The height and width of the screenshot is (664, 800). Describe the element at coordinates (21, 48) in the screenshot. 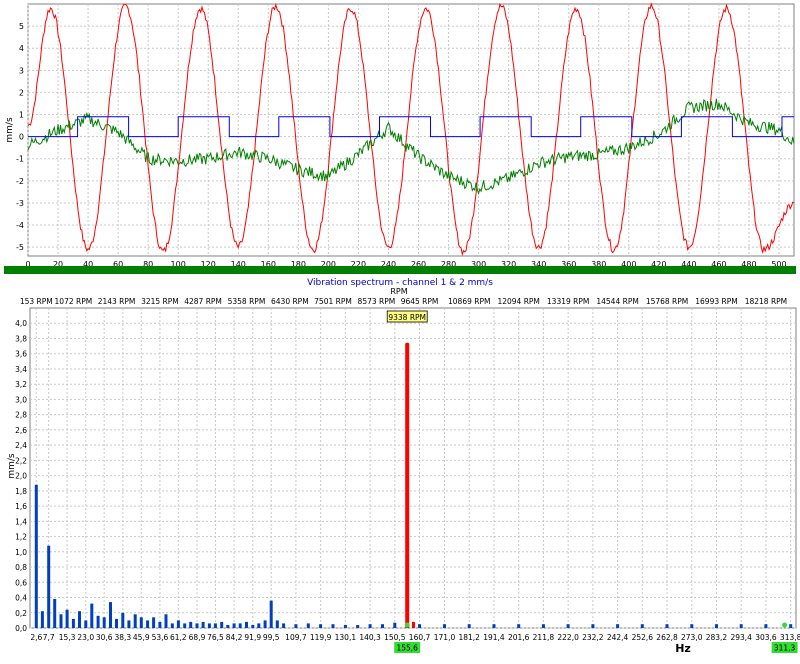

I see `time-y-tick-label: 4` at that location.